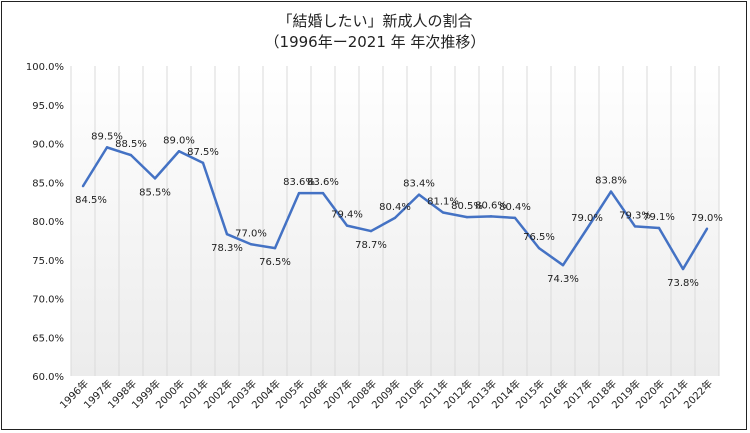  What do you see at coordinates (48, 183) in the screenshot?
I see `y-tick-label: 85.0%` at bounding box center [48, 183].